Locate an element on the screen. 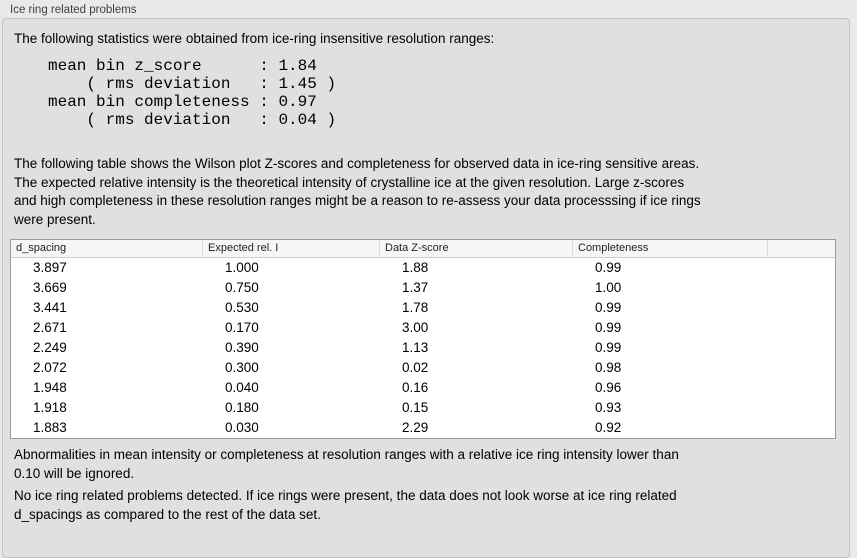 This screenshot has height=558, width=857. column-header-completeness: Completeness is located at coordinates (670, 248).